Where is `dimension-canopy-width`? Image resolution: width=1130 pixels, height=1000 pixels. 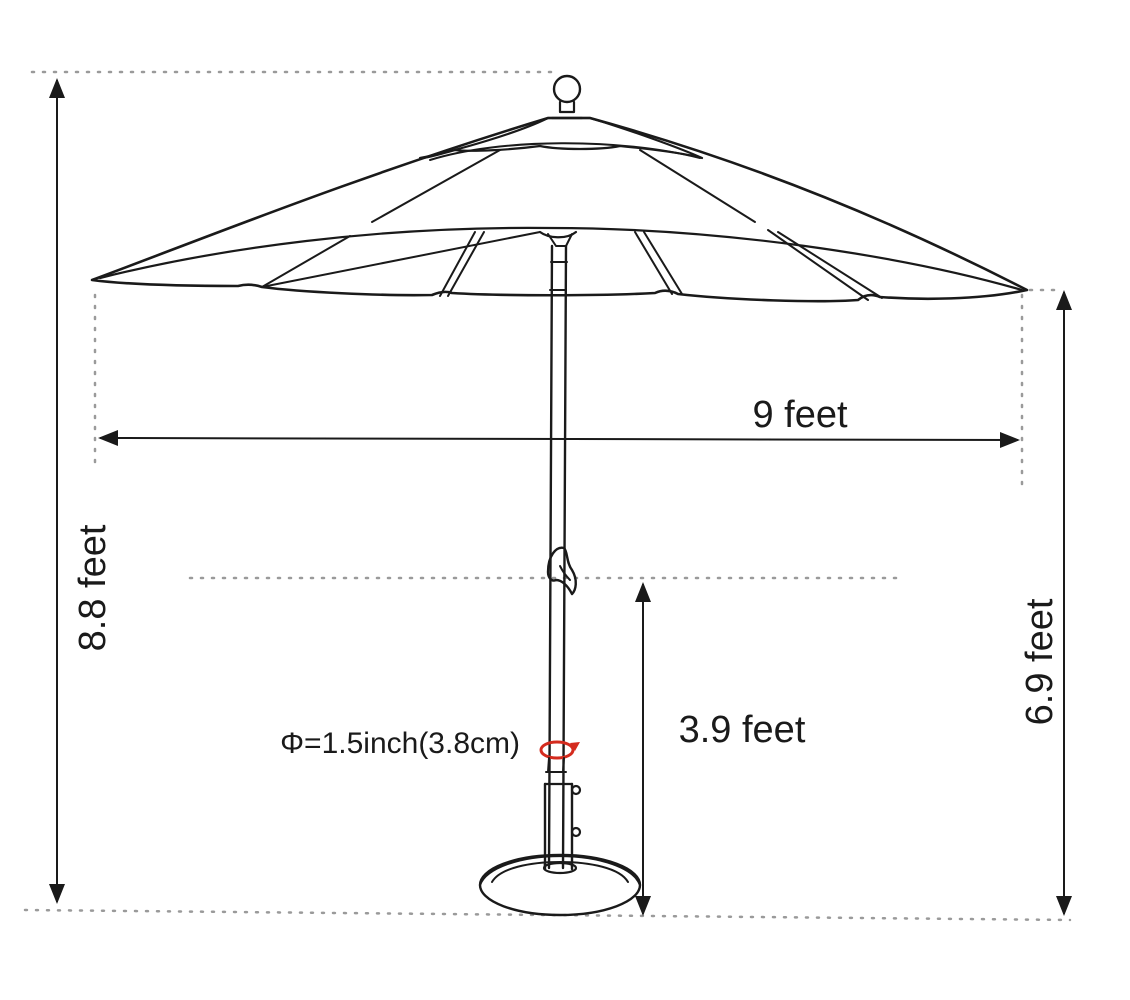 dimension-canopy-width is located at coordinates (559, 439).